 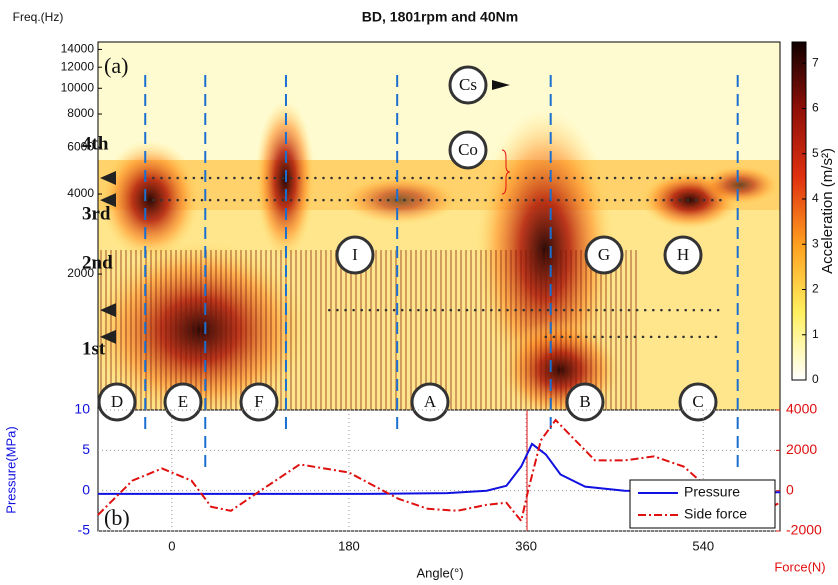 I want to click on panel-label: (a), so click(x=116, y=65).